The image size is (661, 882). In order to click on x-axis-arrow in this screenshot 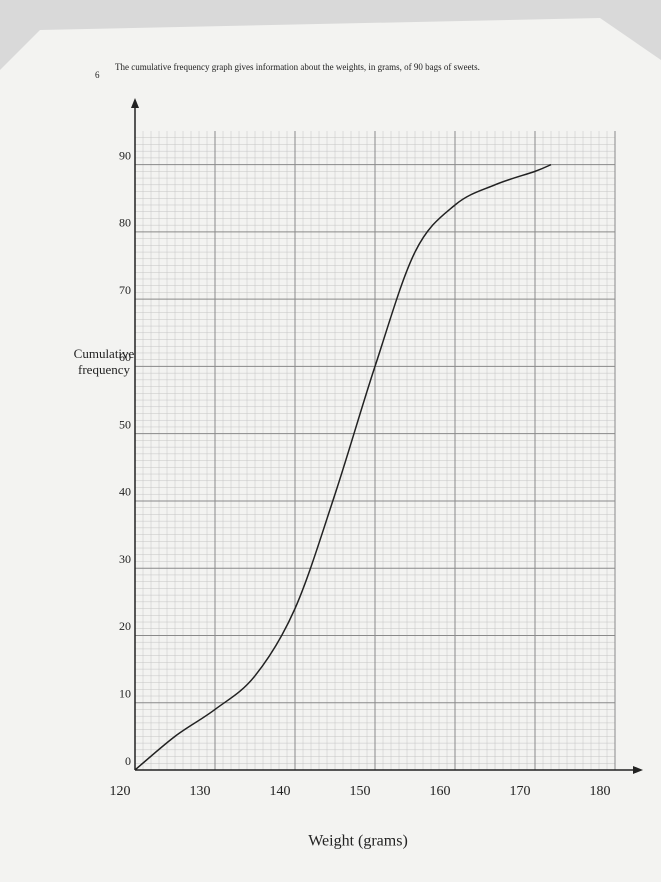, I will do `click(638, 770)`.